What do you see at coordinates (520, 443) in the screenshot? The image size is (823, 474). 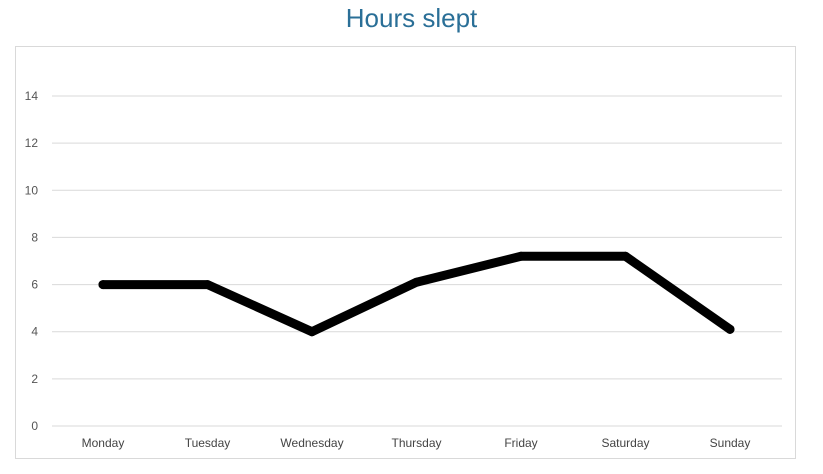 I see `x-tick-label: Friday` at bounding box center [520, 443].